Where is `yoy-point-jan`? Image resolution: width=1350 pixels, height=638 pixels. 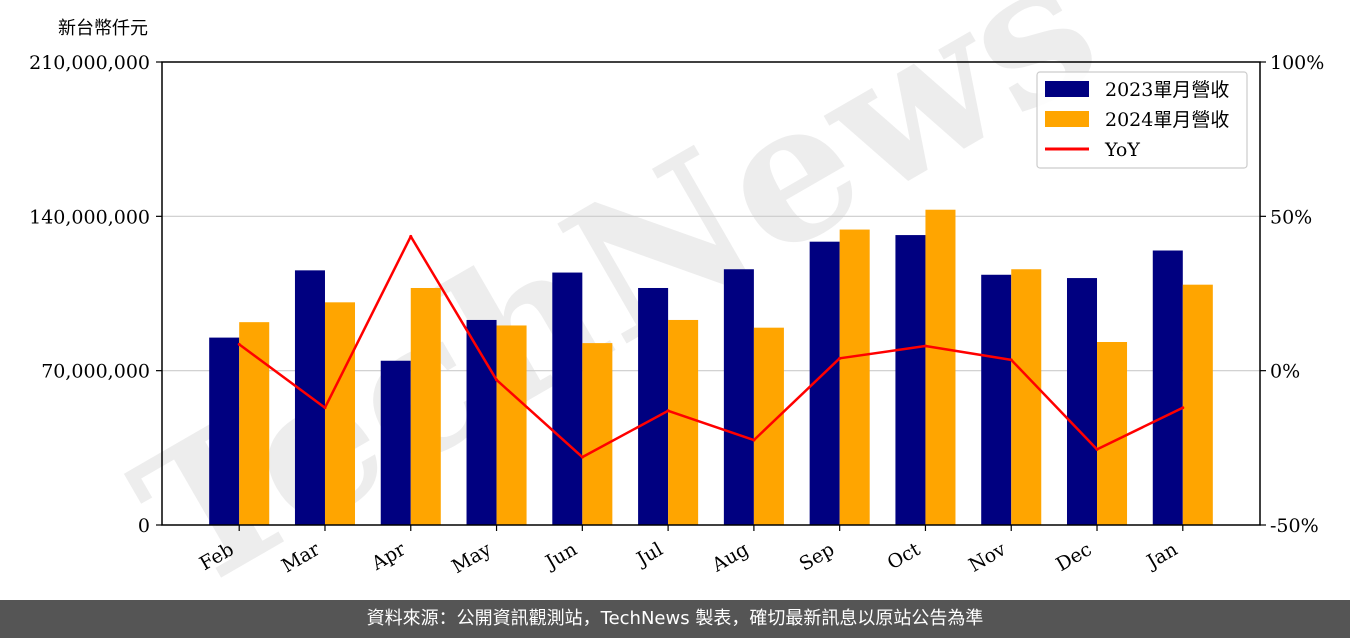 yoy-point-jan is located at coordinates (1183, 408).